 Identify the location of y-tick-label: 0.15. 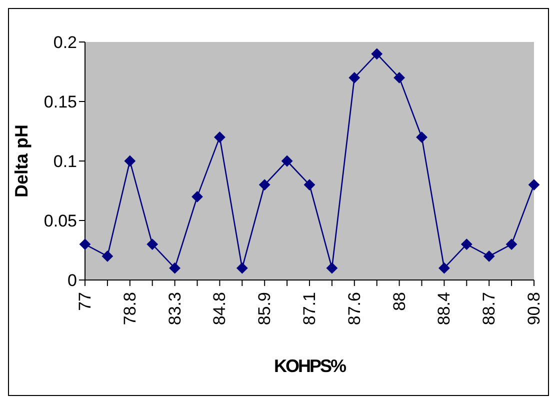
(60, 102).